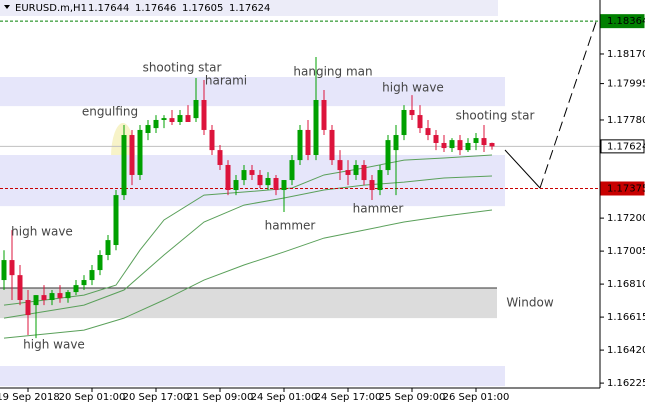  What do you see at coordinates (626, 218) in the screenshot?
I see `y-tick-label: 1.17200` at bounding box center [626, 218].